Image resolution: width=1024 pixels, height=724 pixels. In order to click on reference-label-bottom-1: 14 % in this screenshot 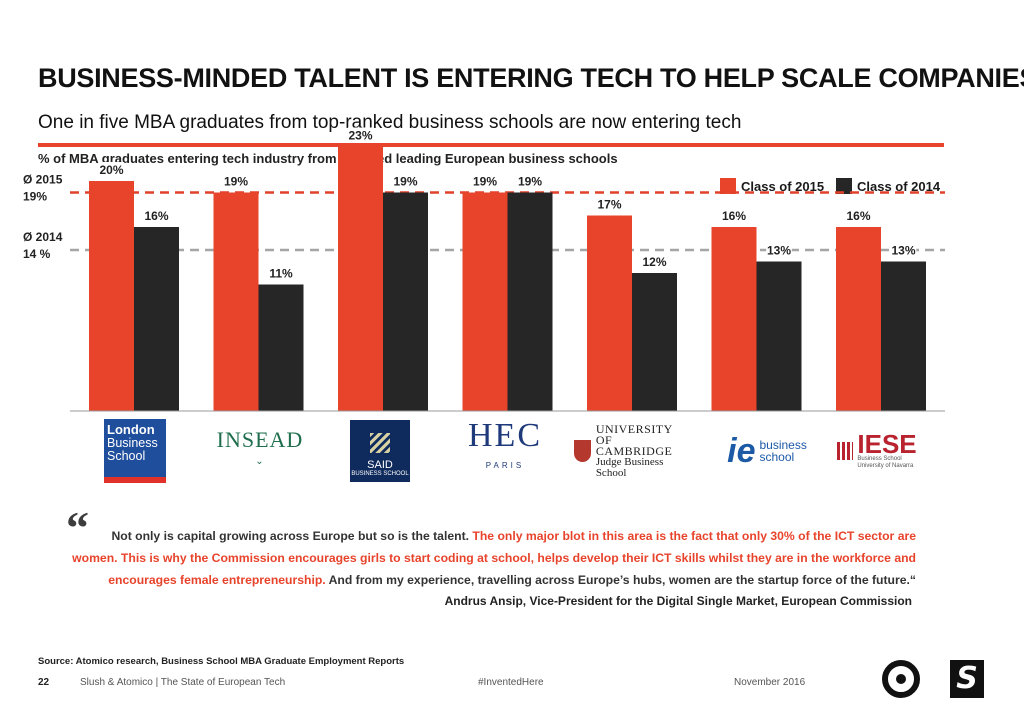, I will do `click(37, 254)`.